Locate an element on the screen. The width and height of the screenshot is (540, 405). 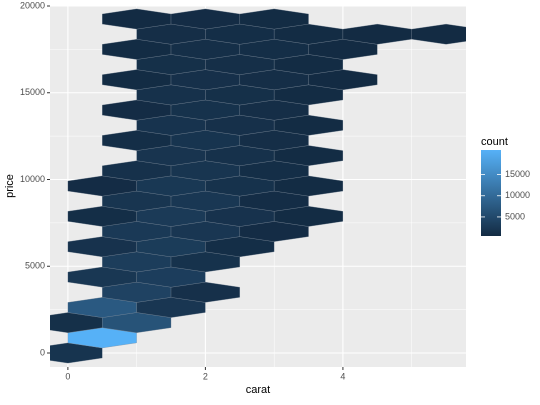
legend-title: count is located at coordinates (494, 142).